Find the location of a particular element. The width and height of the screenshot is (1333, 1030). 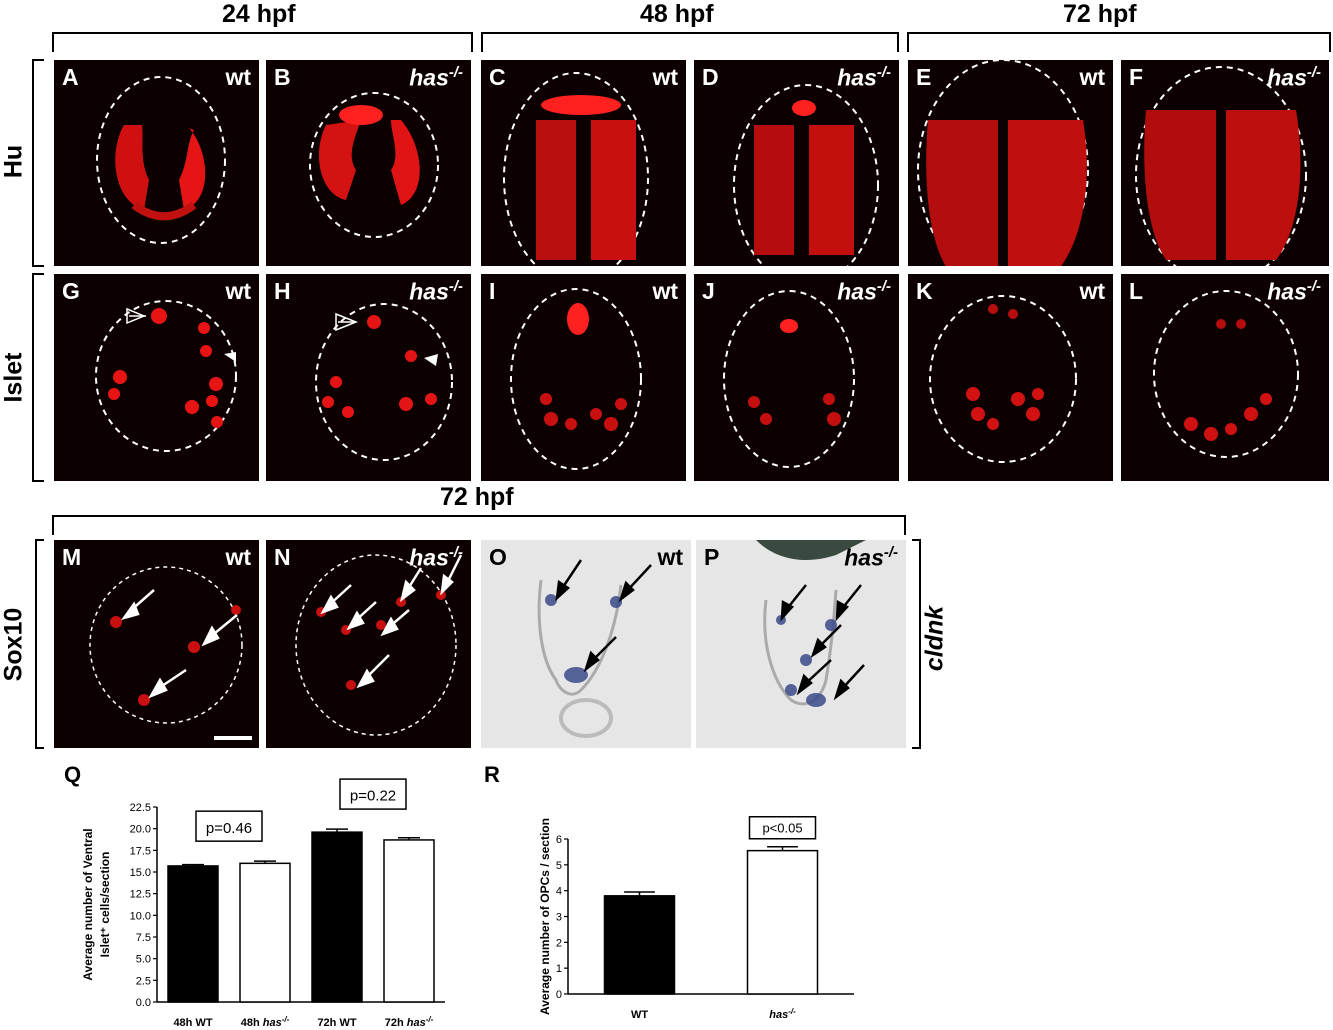

panel-letter: I is located at coordinates (492, 291).